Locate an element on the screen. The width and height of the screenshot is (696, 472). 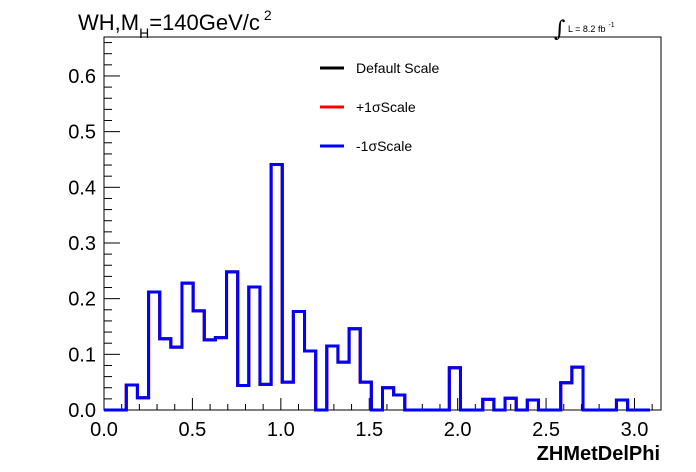
y-tick-label: 0.1 is located at coordinates (82, 355).